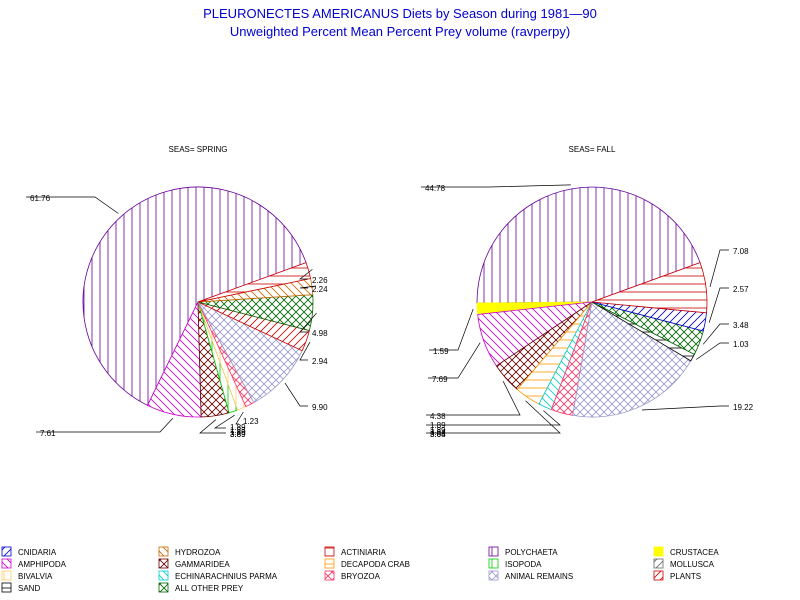  Describe the element at coordinates (530, 575) in the screenshot. I see `legend-item-animal-remains: ANIMAL REMAINS` at that location.